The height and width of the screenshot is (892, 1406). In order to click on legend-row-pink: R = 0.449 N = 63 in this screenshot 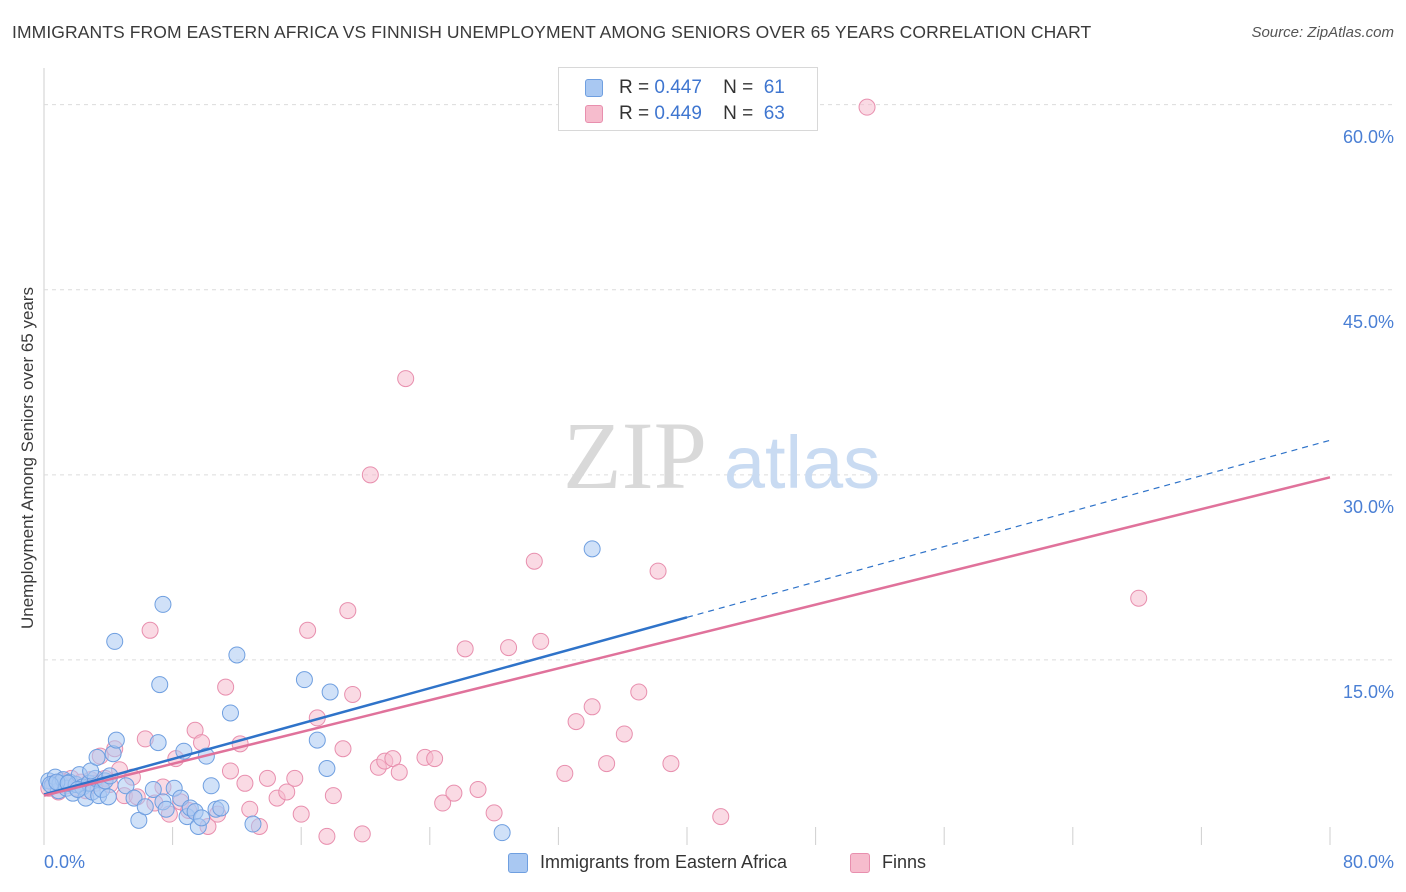, I will do `click(685, 114)`.